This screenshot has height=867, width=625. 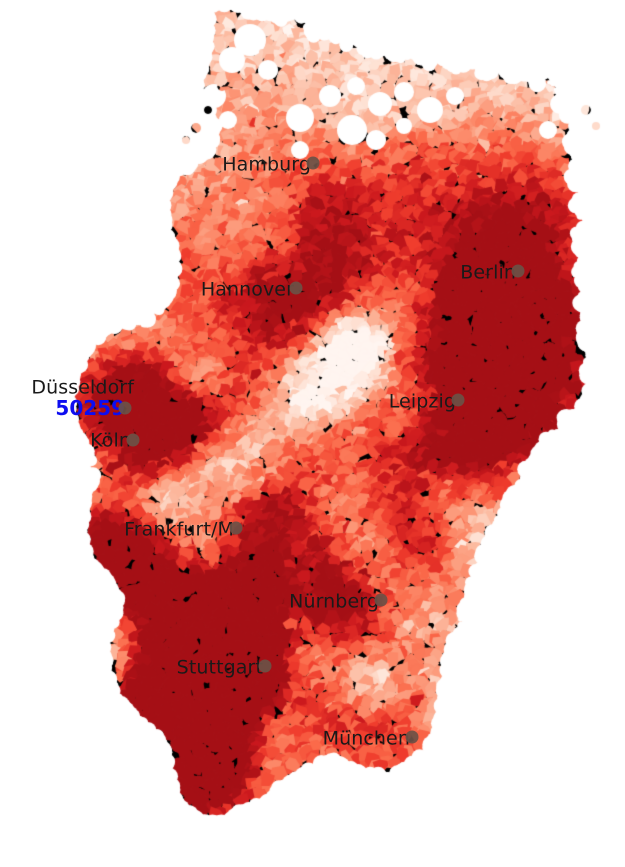 I want to click on city-marker-hannover, so click(x=296, y=288).